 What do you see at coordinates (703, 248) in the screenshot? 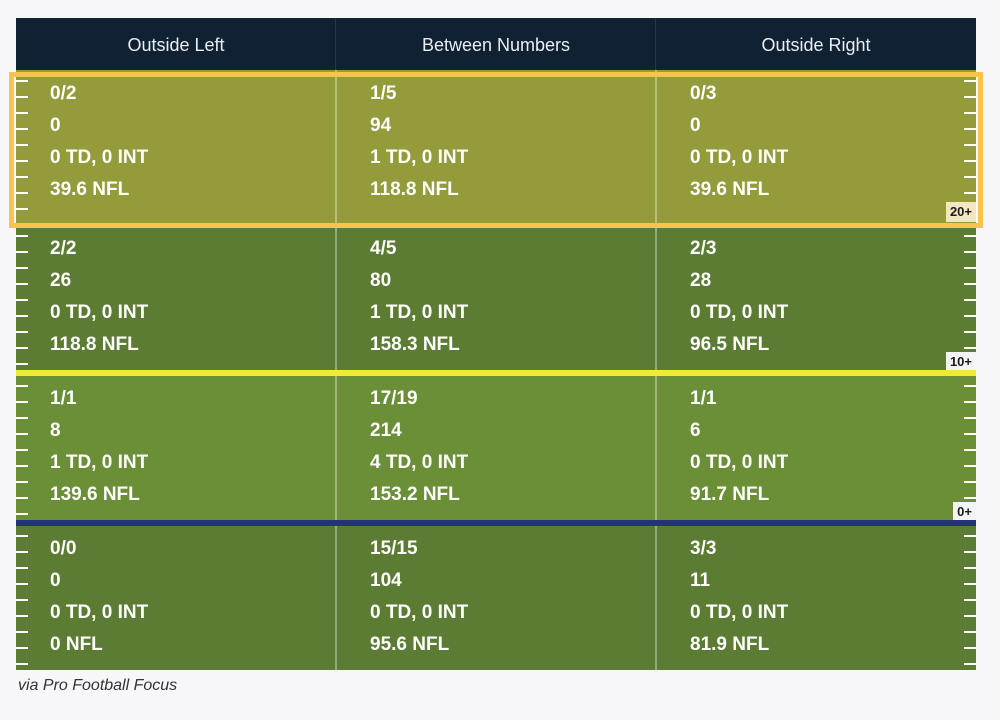
I see `stat-completions: 2/3` at bounding box center [703, 248].